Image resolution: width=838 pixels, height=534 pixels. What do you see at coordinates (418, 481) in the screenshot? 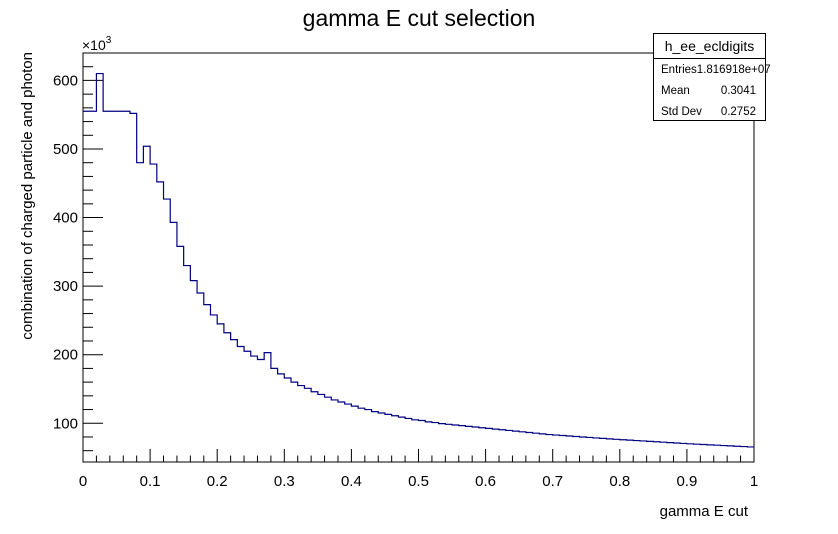
I see `x-tick-label: 0.5` at bounding box center [418, 481].